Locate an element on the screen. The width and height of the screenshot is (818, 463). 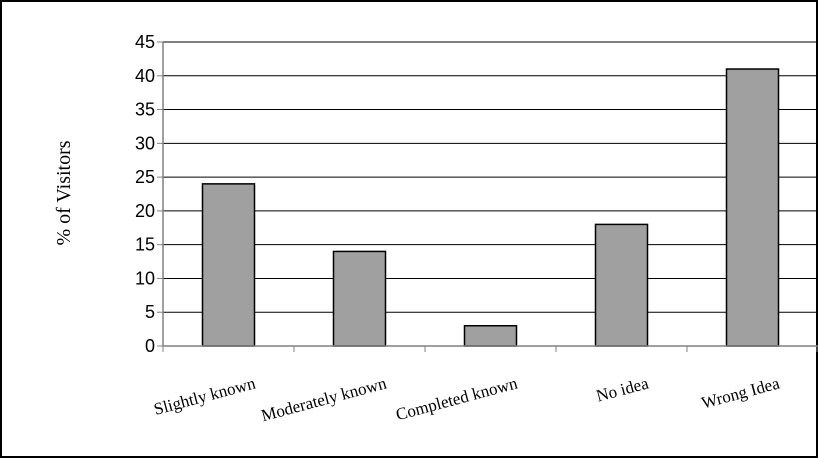
y-tick-label: 20 is located at coordinates (145, 211).